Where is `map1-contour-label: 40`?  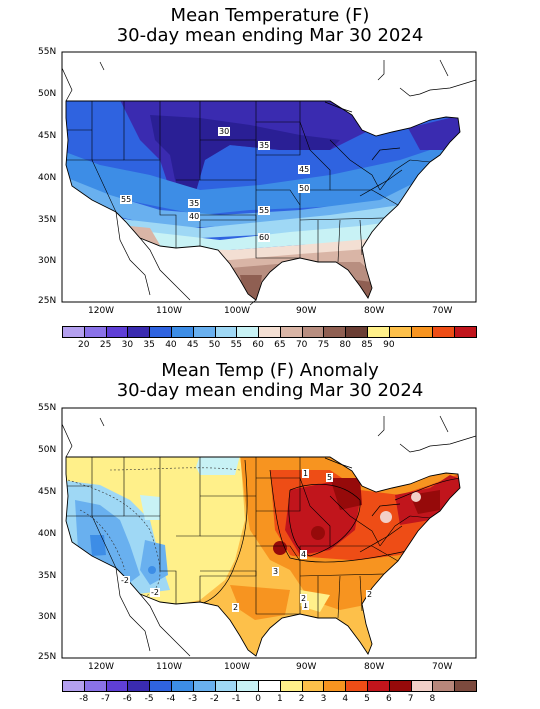 map1-contour-label: 40 is located at coordinates (194, 216).